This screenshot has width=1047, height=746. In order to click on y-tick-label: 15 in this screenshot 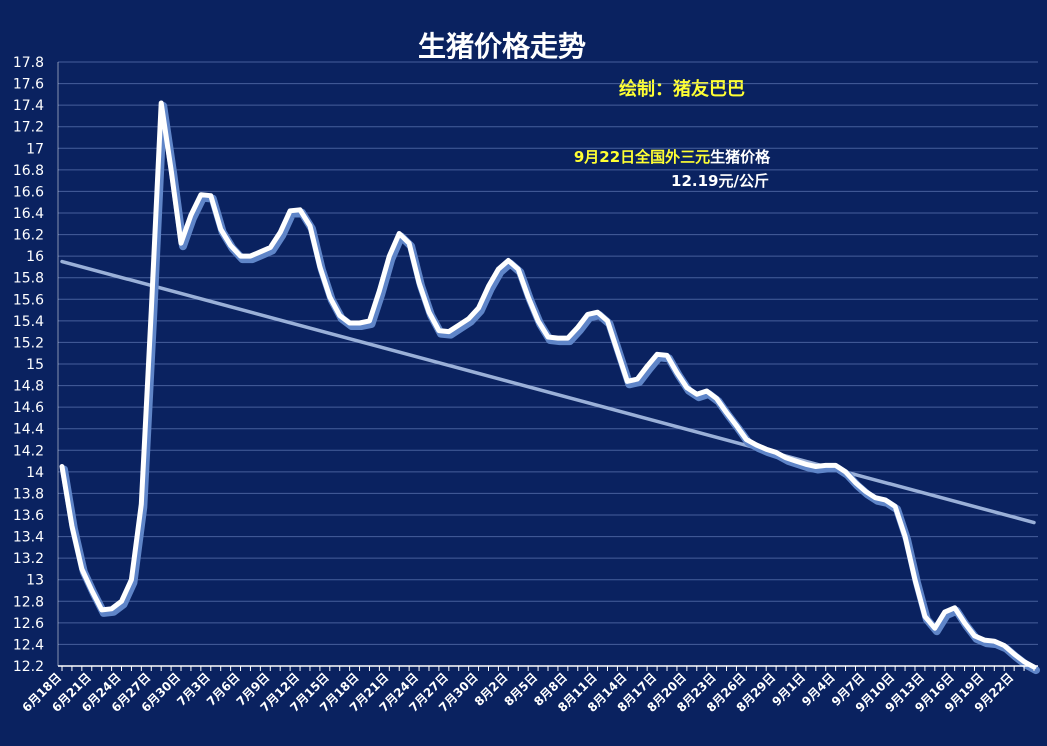, I will do `click(35, 365)`.